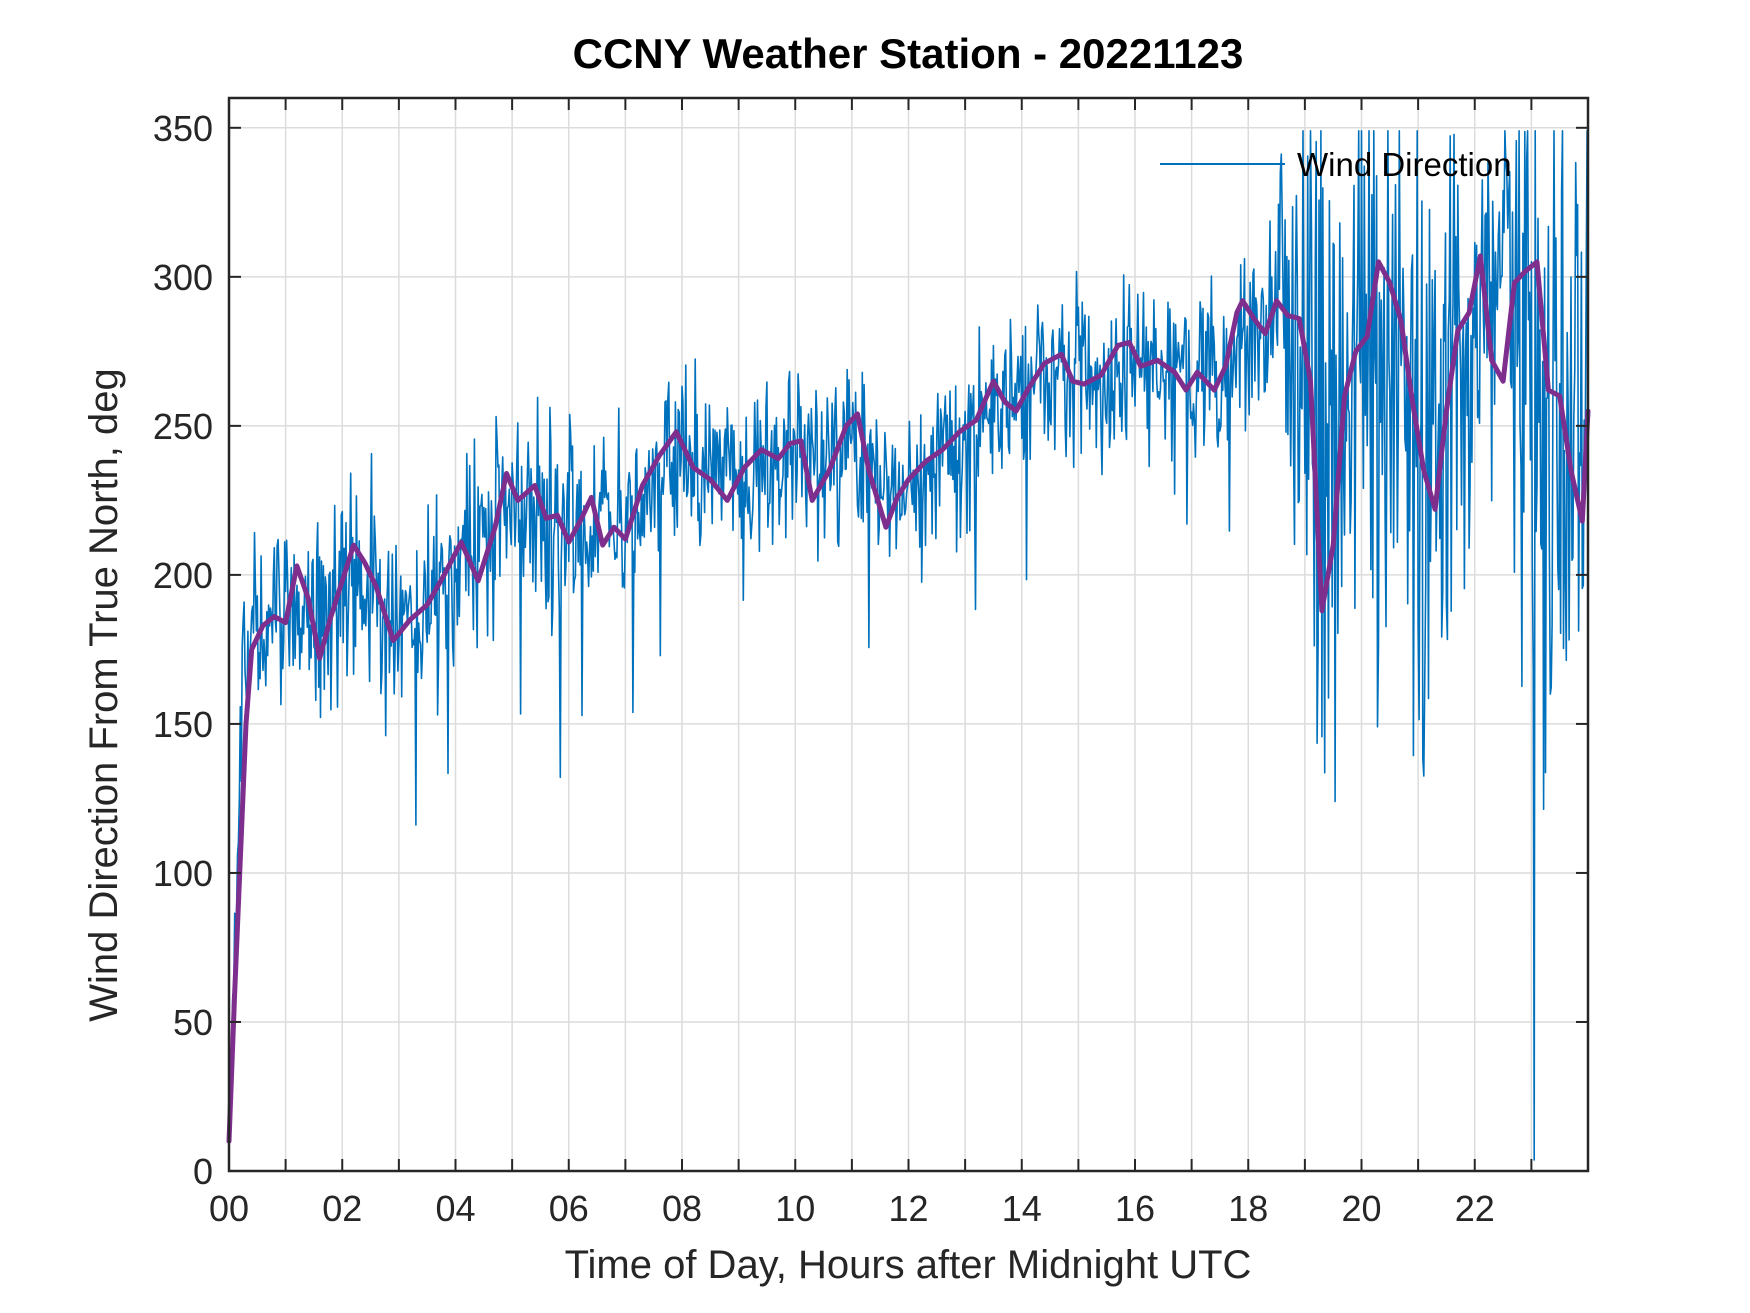 Image resolution: width=1750 pixels, height=1313 pixels. Describe the element at coordinates (183, 277) in the screenshot. I see `y-tick-label: 300` at that location.